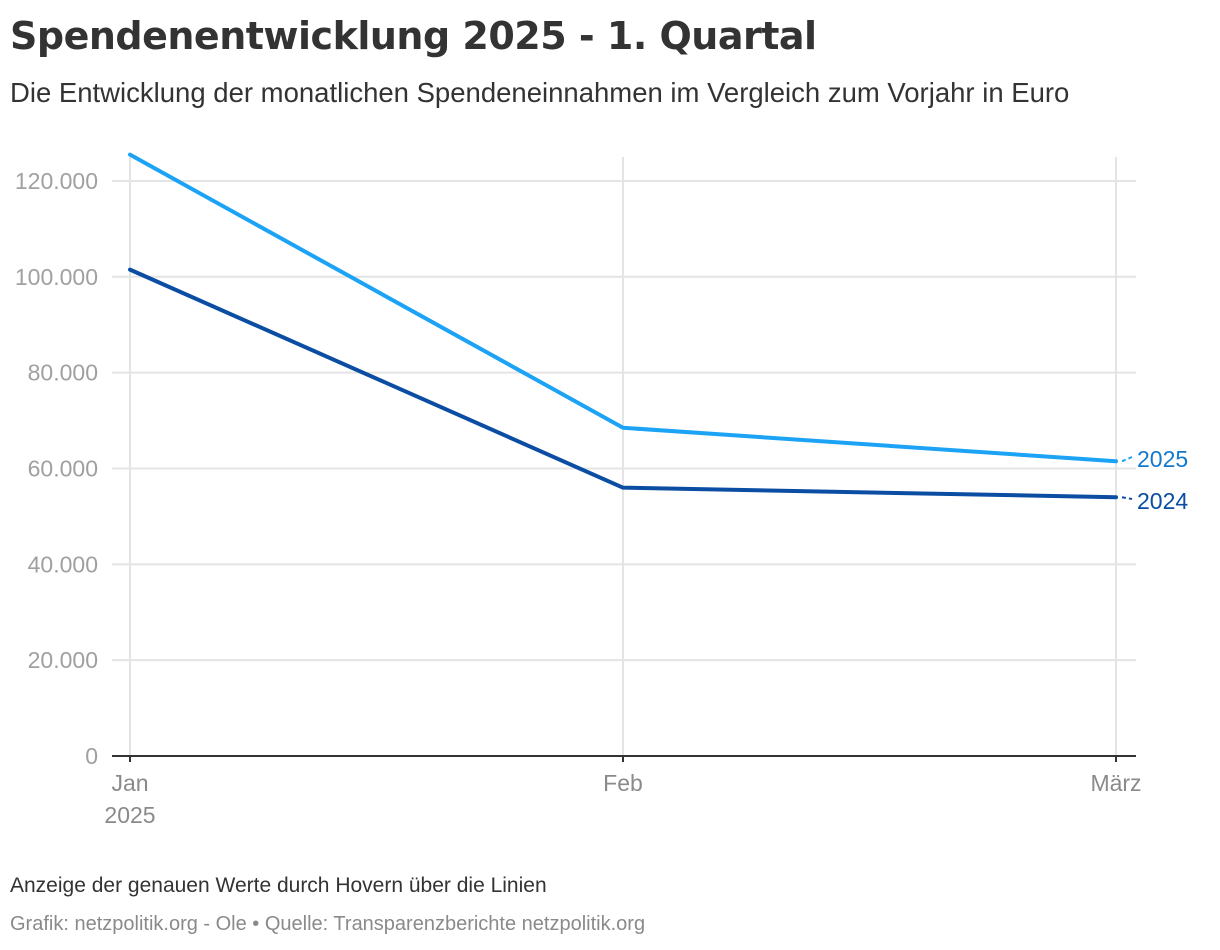 This screenshot has height=950, width=1220. I want to click on y-axis-ticks: 0 20.000 40.000 60.000 80.000 100.000 120.000, so click(56, 468).